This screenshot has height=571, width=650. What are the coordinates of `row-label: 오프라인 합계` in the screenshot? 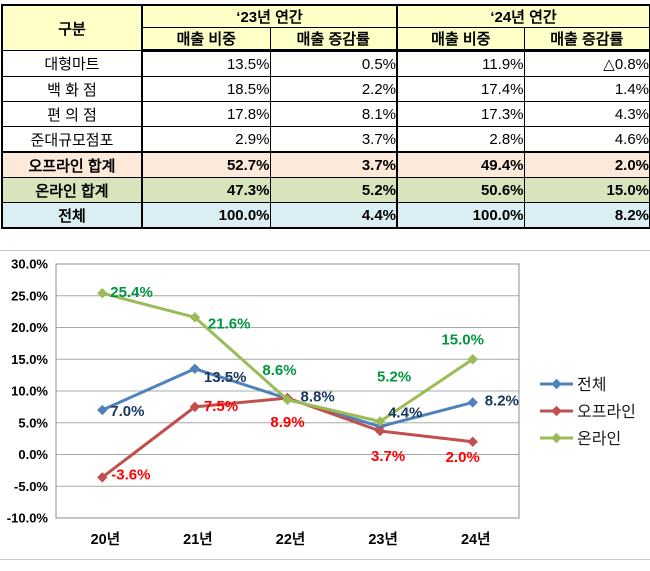 It's located at (72, 164).